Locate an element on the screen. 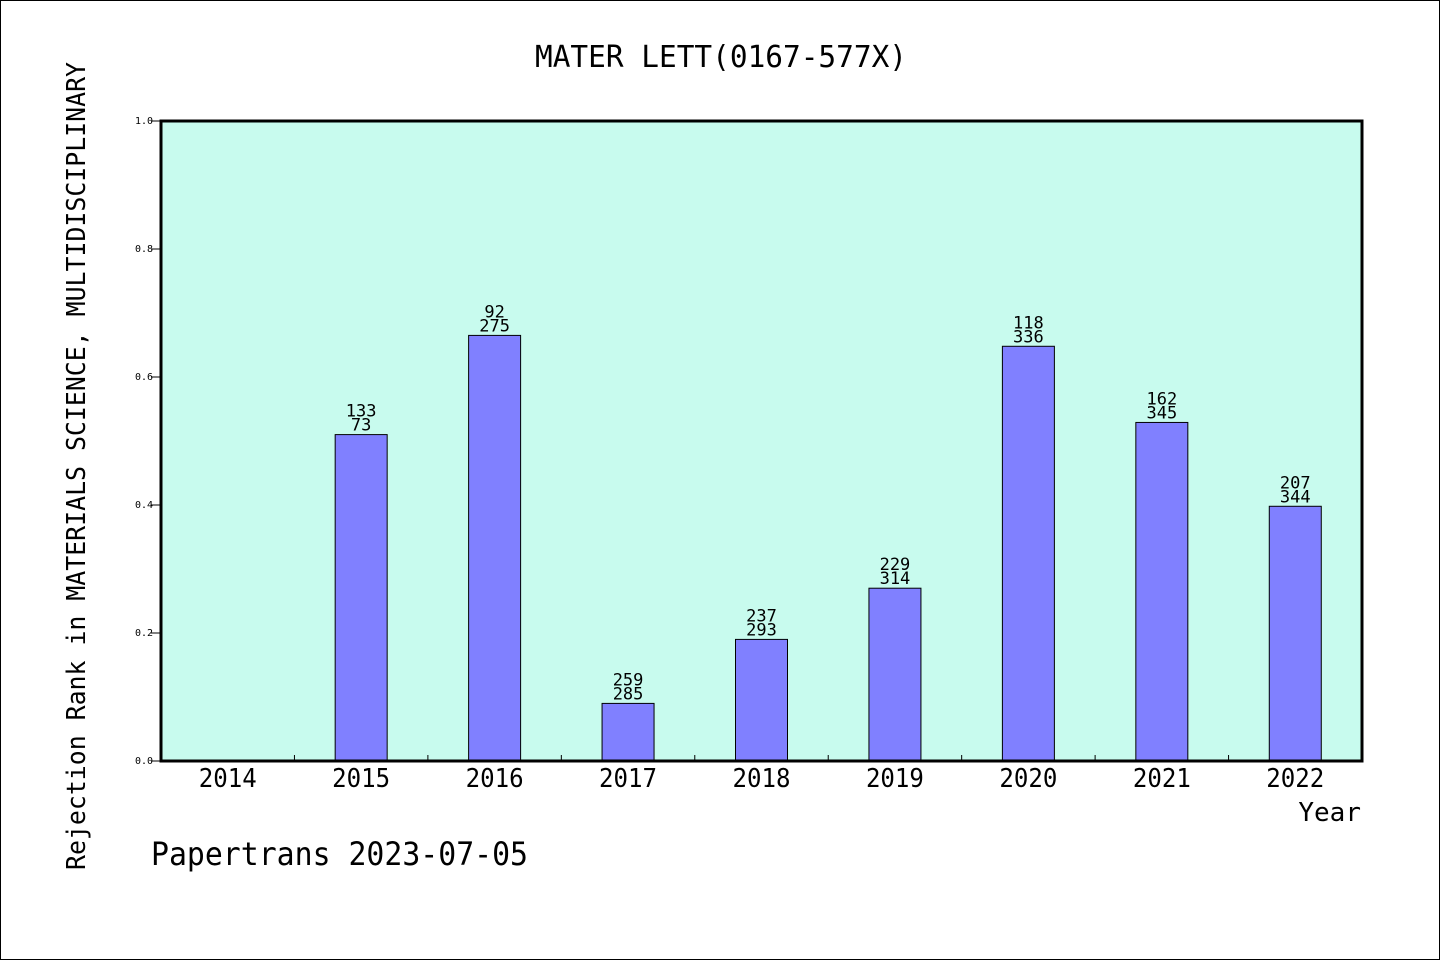 Image resolution: width=1440 pixels, height=961 pixels. x-tick-label: 2020 is located at coordinates (1028, 779).